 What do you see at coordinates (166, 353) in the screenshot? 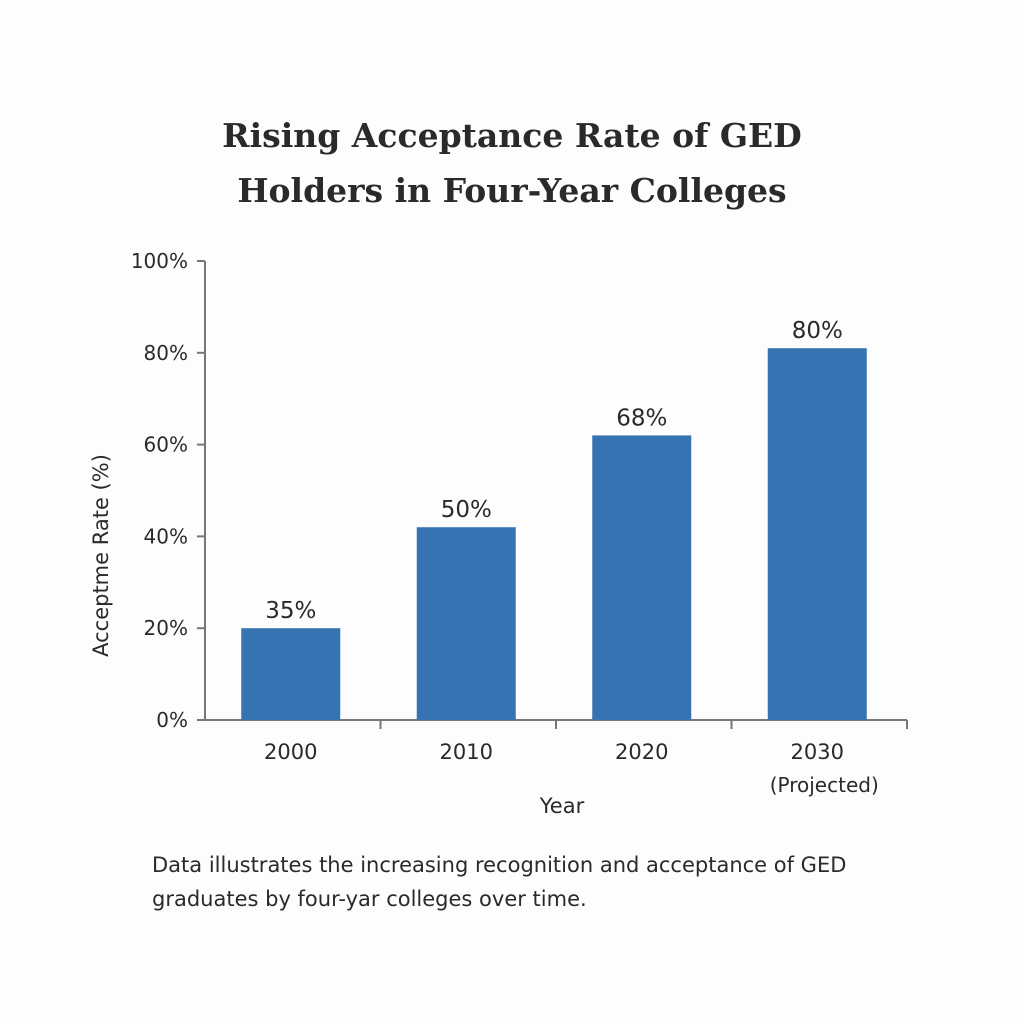
I see `y-tick-label: 80%` at bounding box center [166, 353].